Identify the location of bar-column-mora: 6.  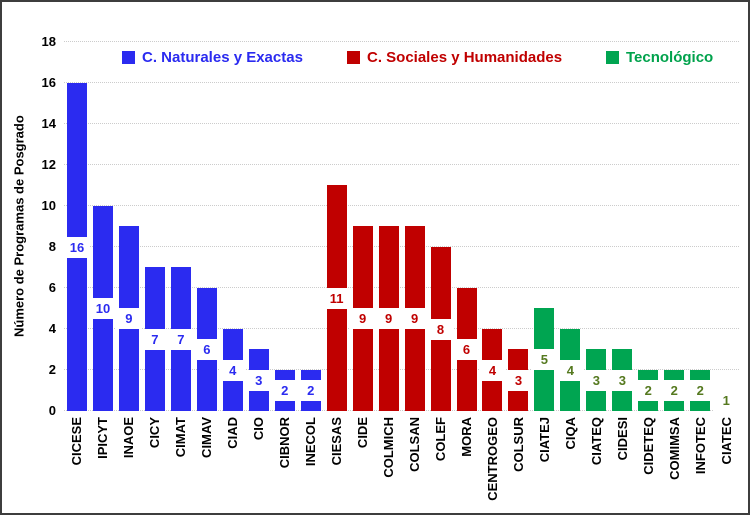
(466, 226).